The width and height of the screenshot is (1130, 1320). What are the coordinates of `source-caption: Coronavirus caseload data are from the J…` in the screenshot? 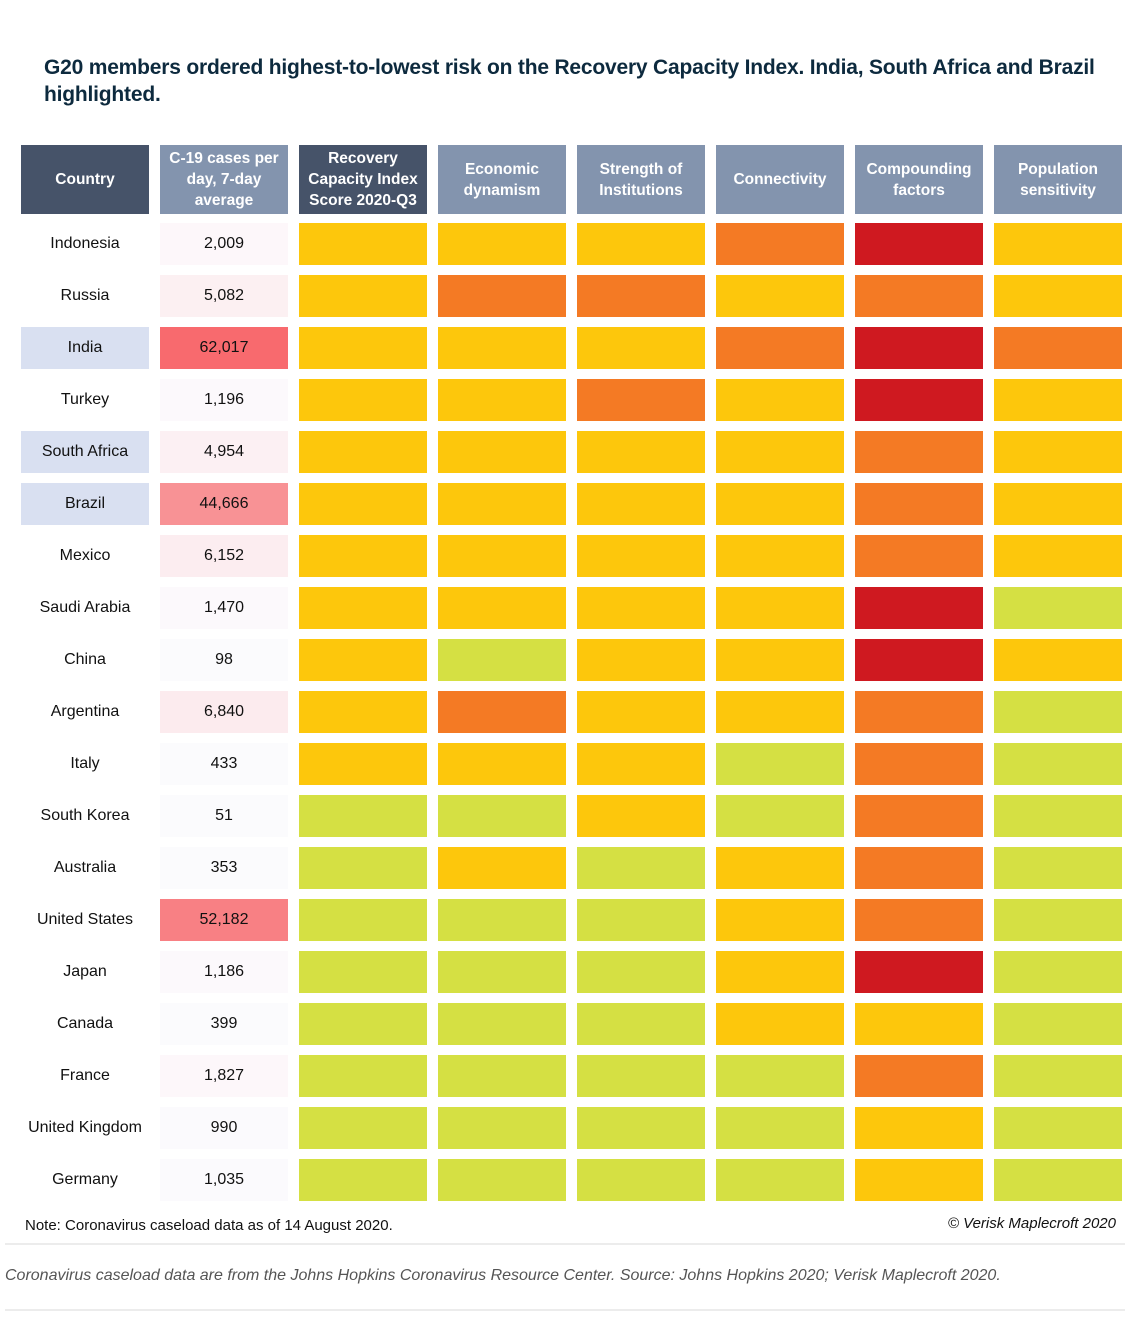 It's located at (503, 1275).